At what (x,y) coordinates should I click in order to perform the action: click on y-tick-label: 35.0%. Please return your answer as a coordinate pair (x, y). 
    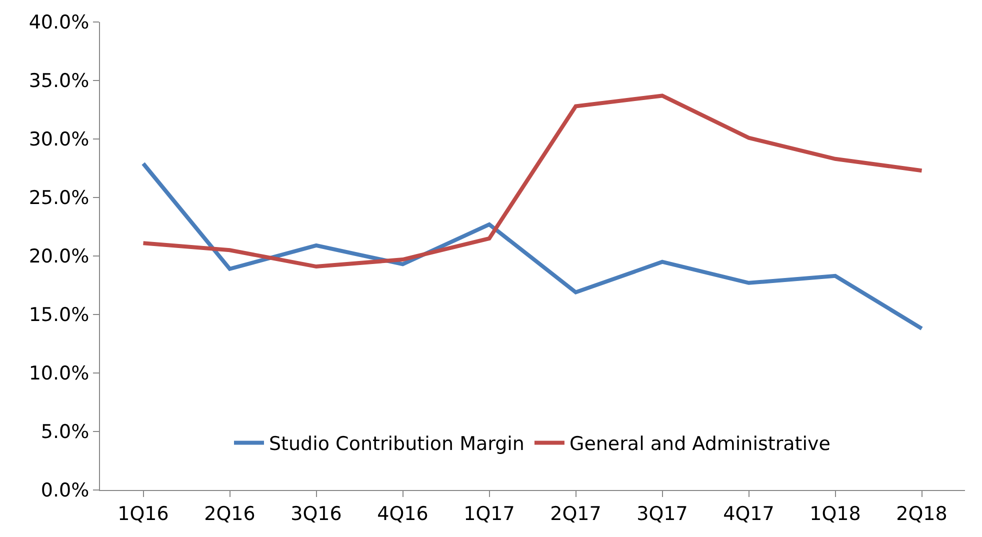
    Looking at the image, I should click on (59, 81).